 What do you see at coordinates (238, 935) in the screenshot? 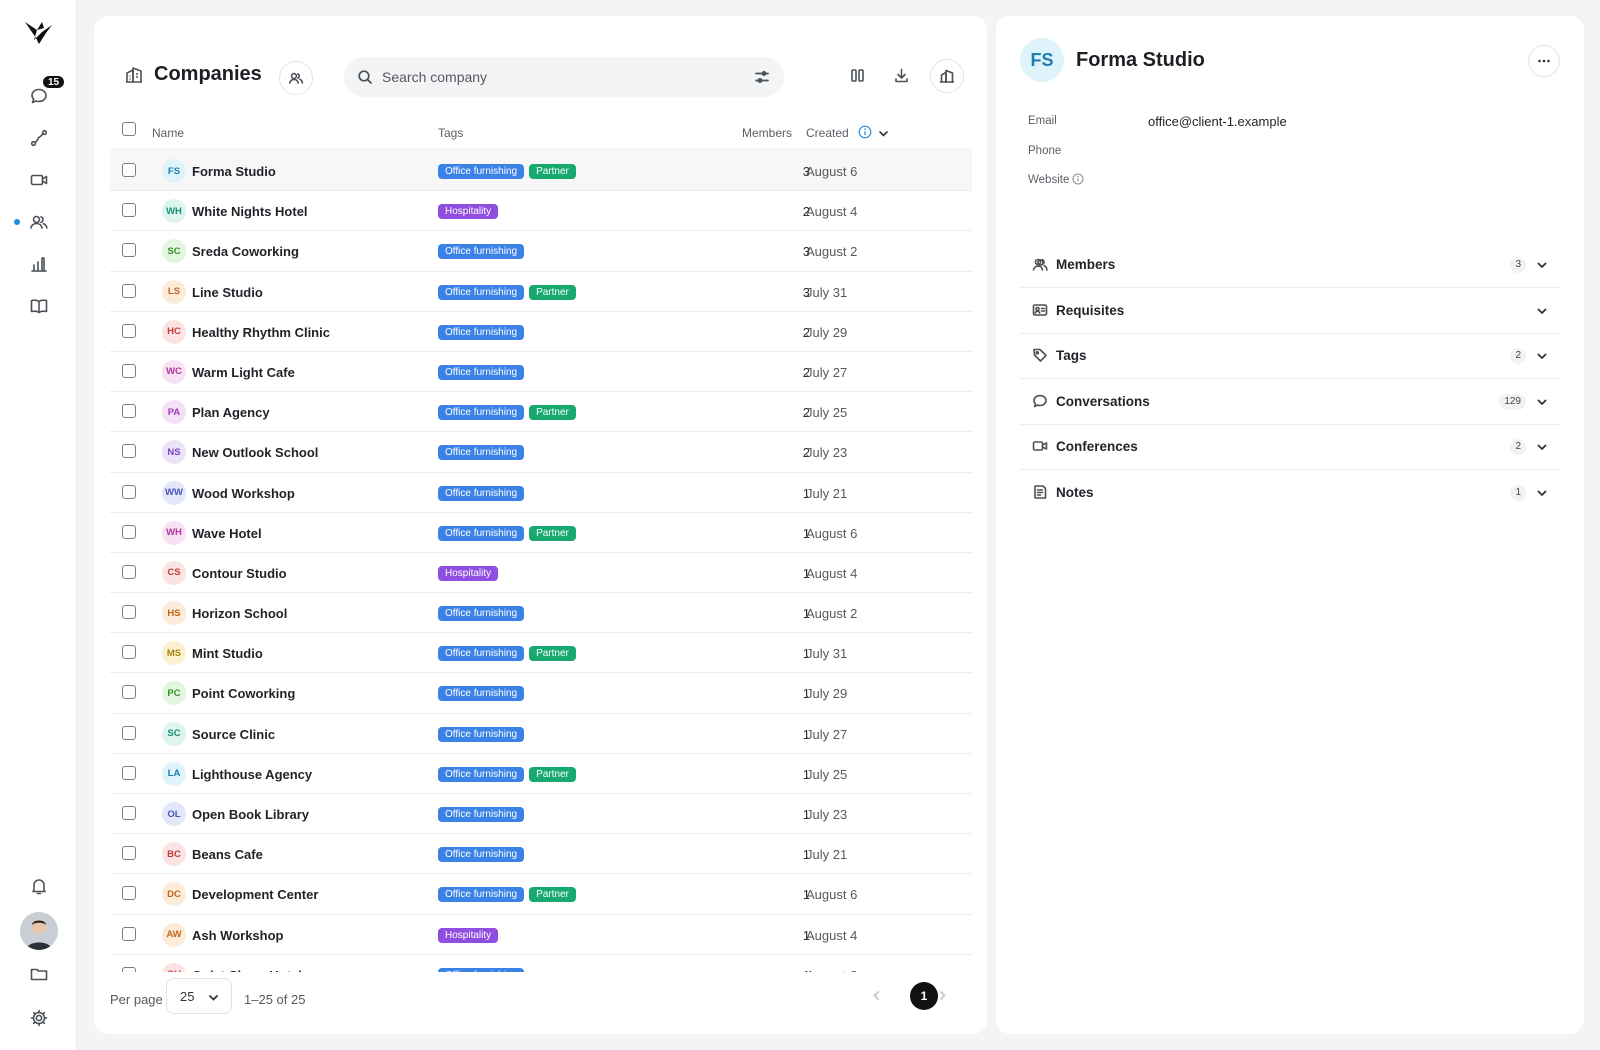
I see `company-name: Ash Workshop` at bounding box center [238, 935].